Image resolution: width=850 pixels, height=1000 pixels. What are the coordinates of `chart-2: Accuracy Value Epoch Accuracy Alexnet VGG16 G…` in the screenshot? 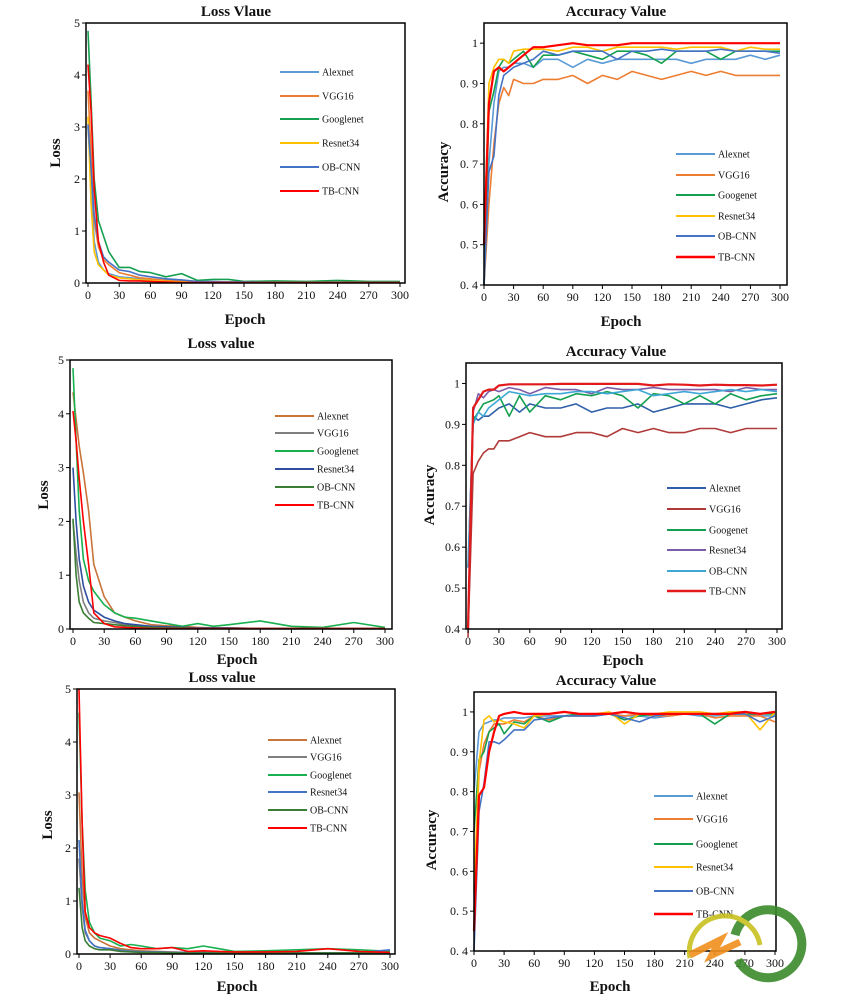 It's located at (612, 167).